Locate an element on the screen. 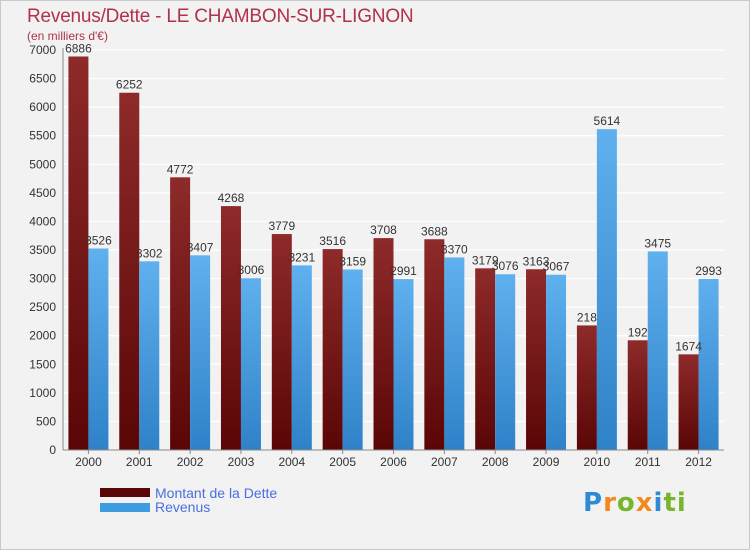  y-tick-label: 3500 is located at coordinates (42, 250).